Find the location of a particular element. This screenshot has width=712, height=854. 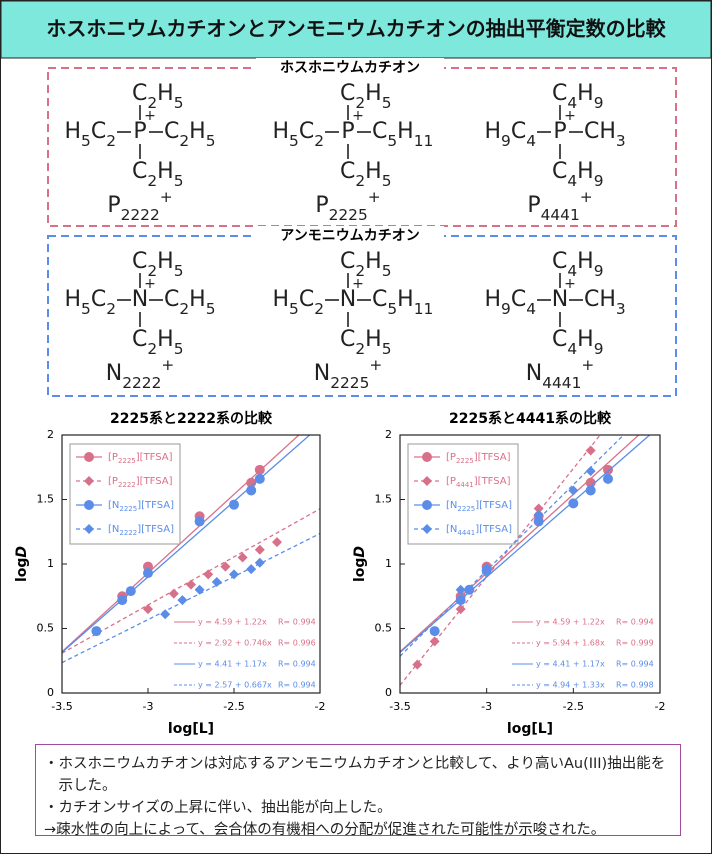

compound-label: P2222+ is located at coordinates (139, 206).